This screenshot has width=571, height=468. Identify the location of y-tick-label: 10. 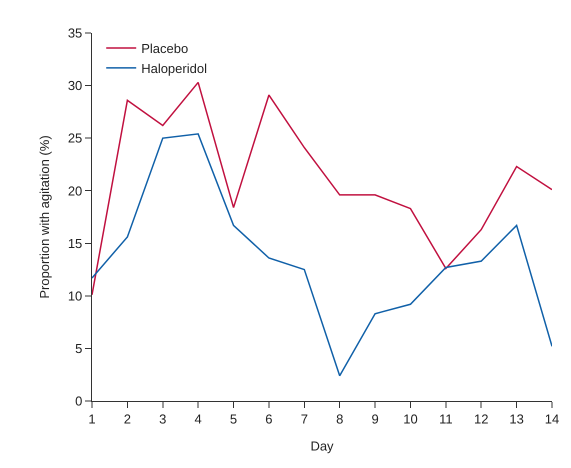
(75, 296).